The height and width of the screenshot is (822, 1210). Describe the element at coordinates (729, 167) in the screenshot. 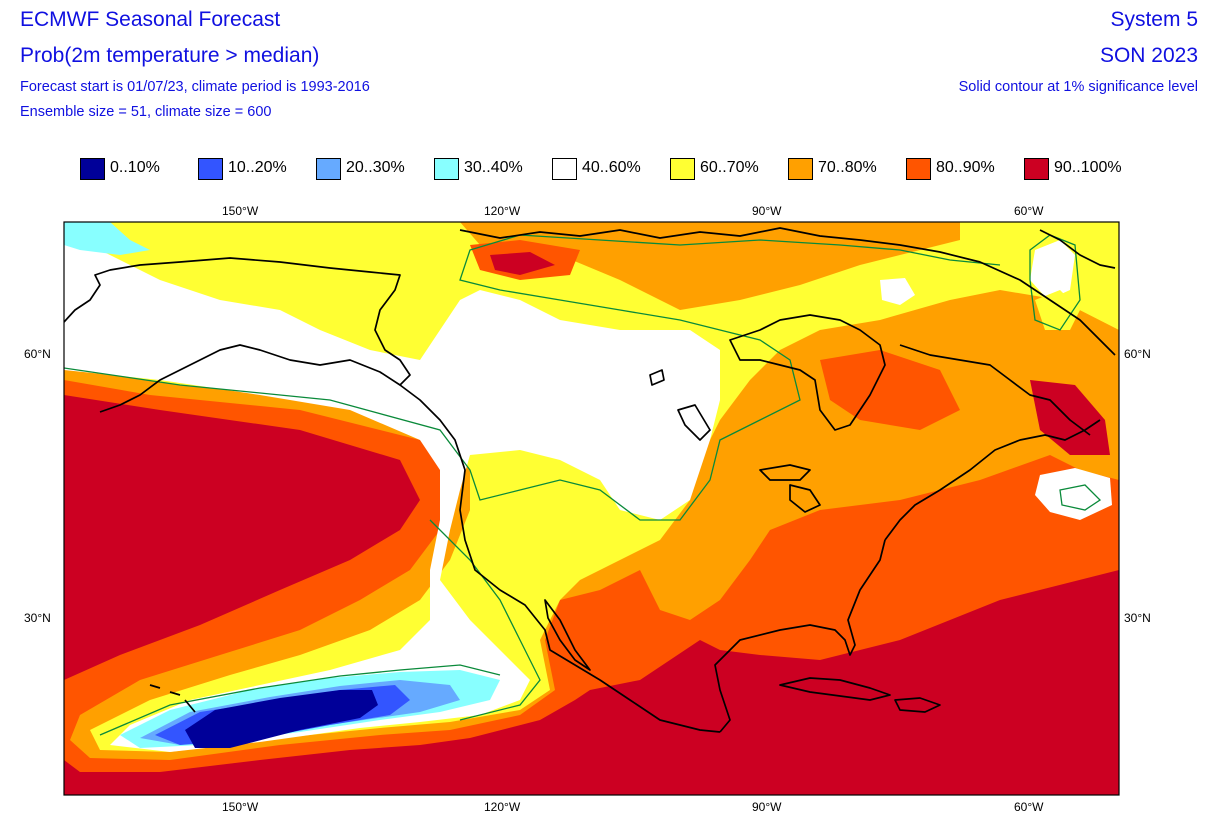

I see `legend-label: 60..70%` at that location.